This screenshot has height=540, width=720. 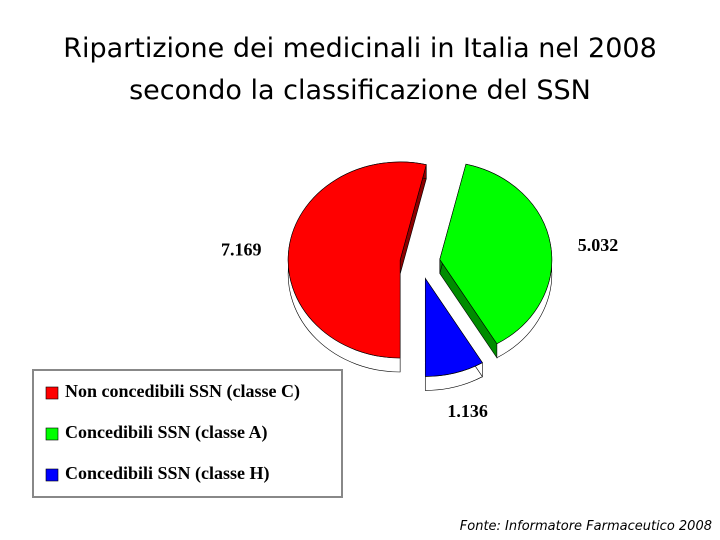 I want to click on legend-label: Concedibili SSN (classe A), so click(x=166, y=432).